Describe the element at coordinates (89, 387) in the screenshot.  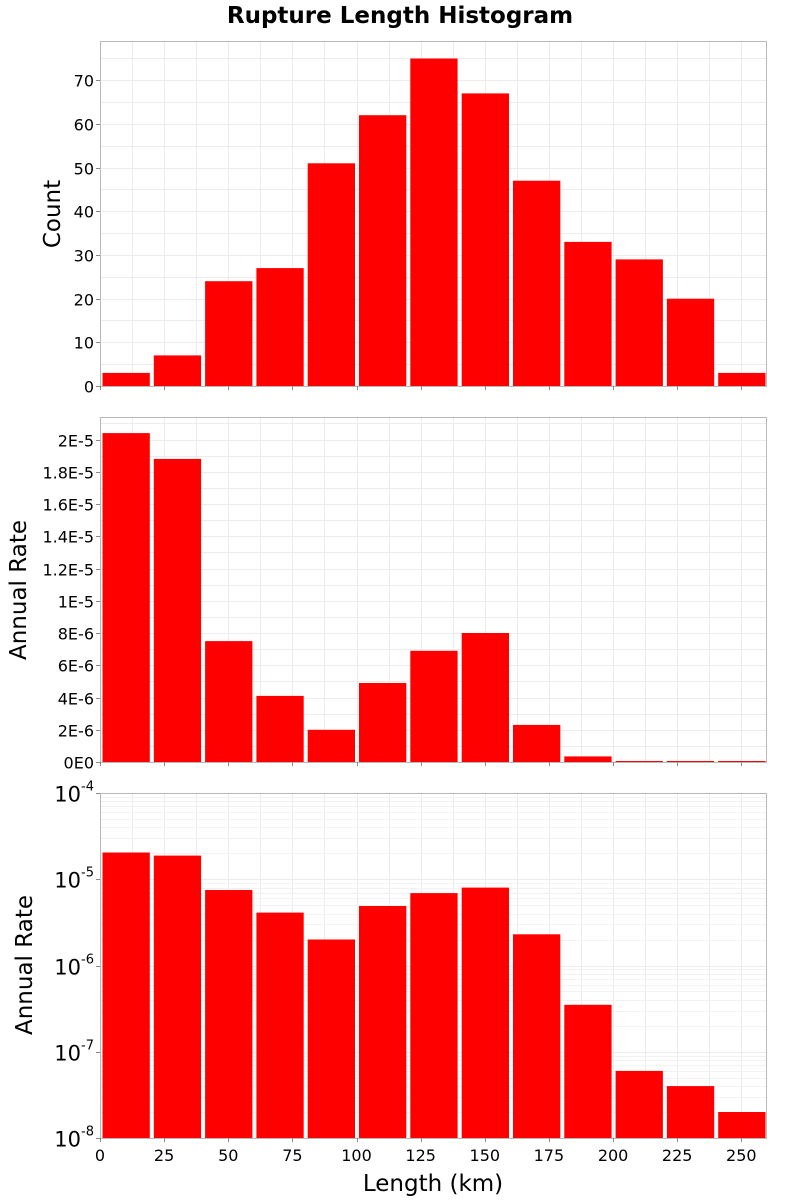
I see `y-tick-label: 0` at that location.